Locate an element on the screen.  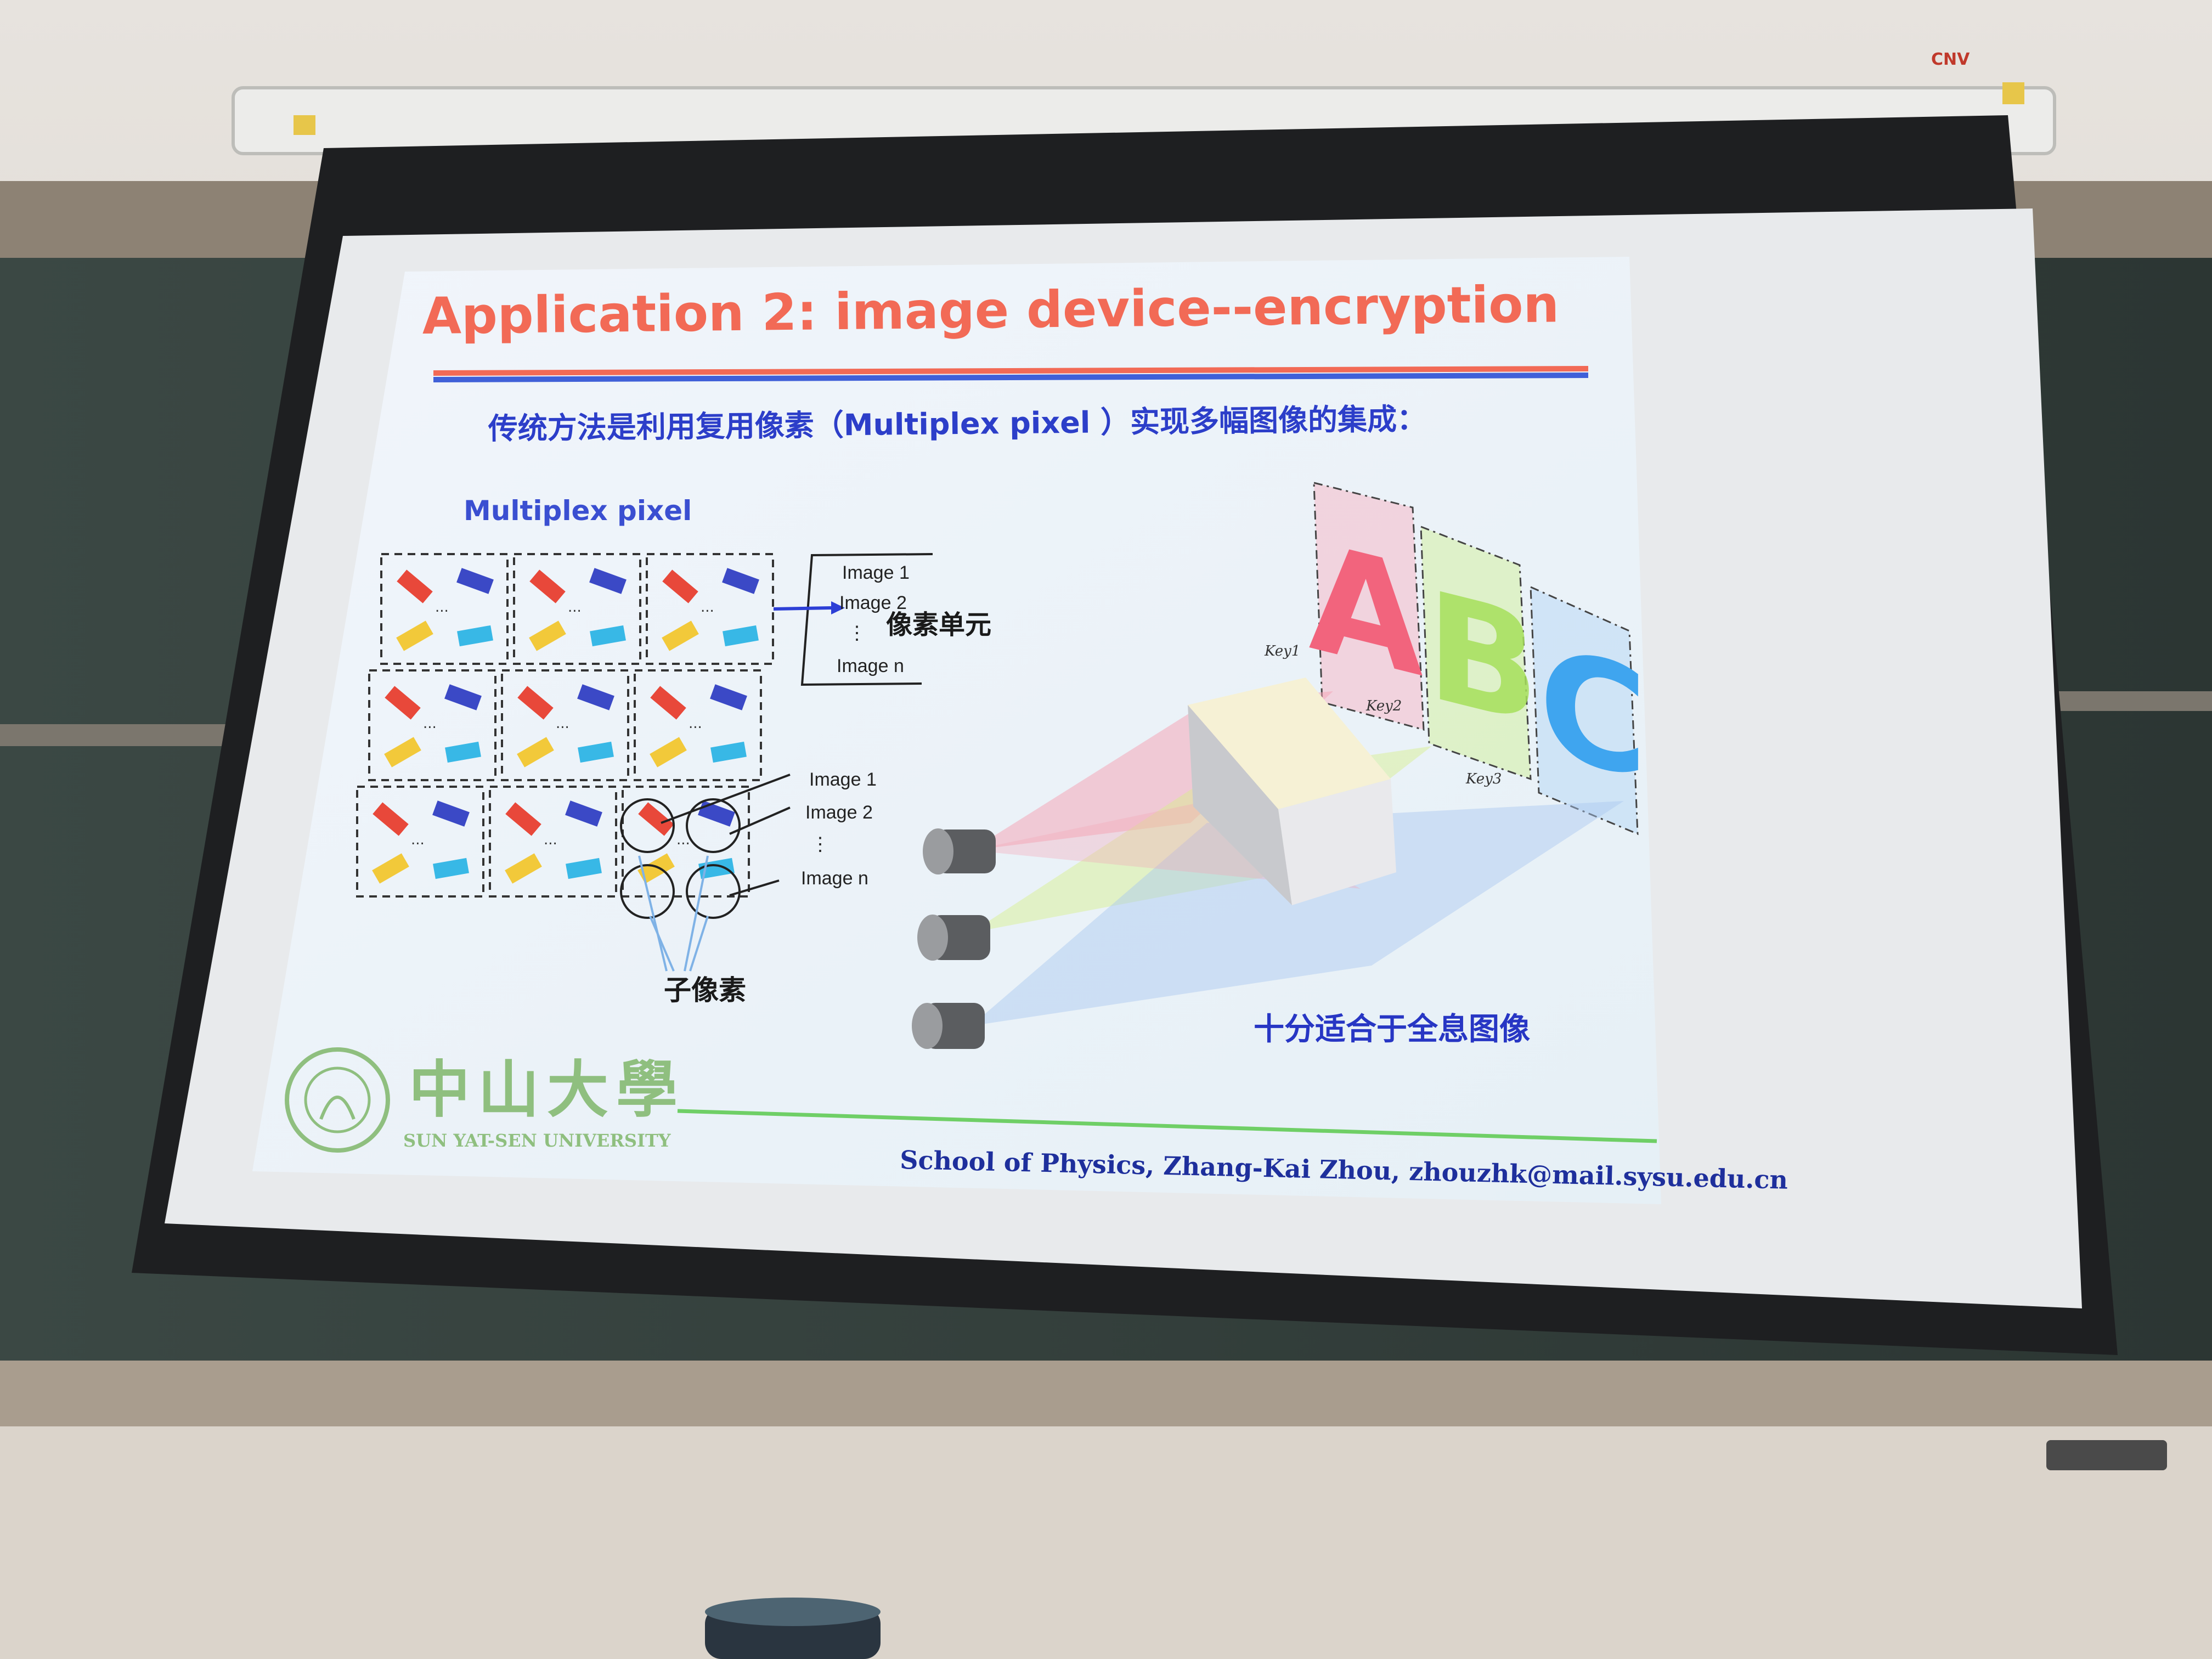
footer-green-line is located at coordinates (1167, 1126).